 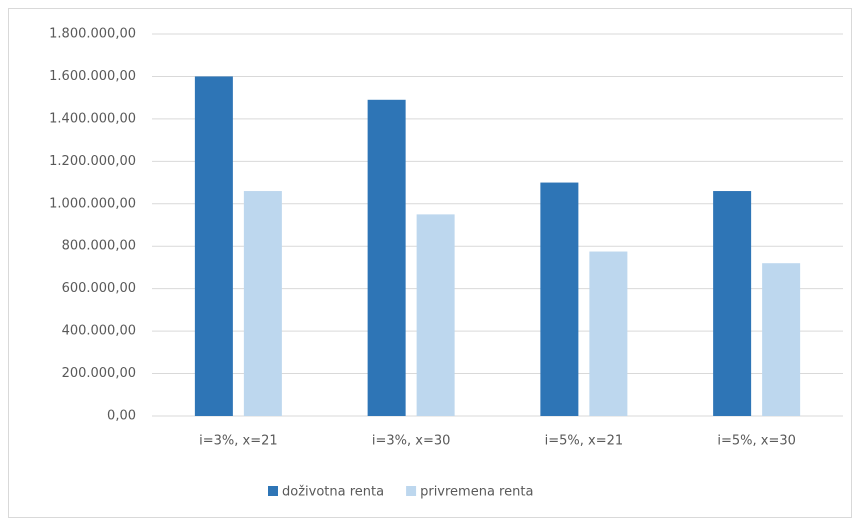 I want to click on y-tick-label: 1.800.000,00, so click(x=92, y=34).